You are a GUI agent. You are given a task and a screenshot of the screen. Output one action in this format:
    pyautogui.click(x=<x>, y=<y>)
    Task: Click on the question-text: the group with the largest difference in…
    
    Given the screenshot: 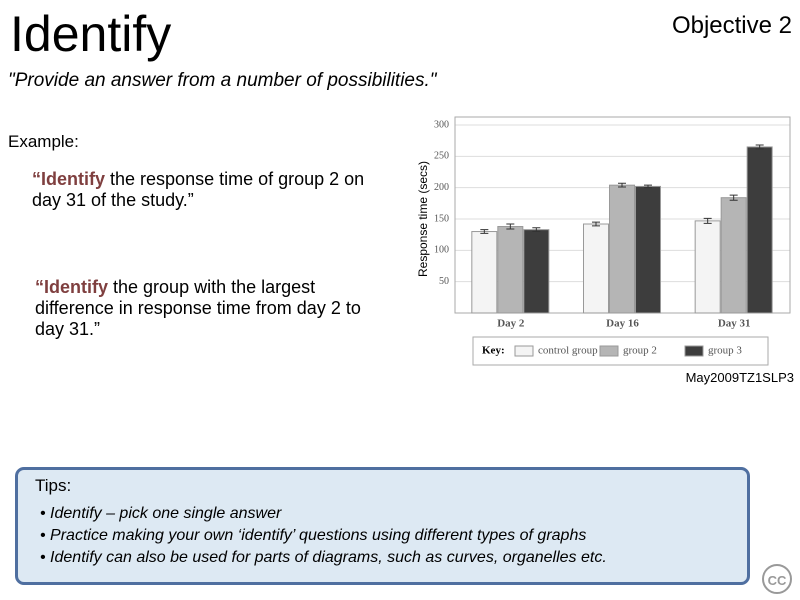 What is the action you would take?
    pyautogui.click(x=198, y=308)
    